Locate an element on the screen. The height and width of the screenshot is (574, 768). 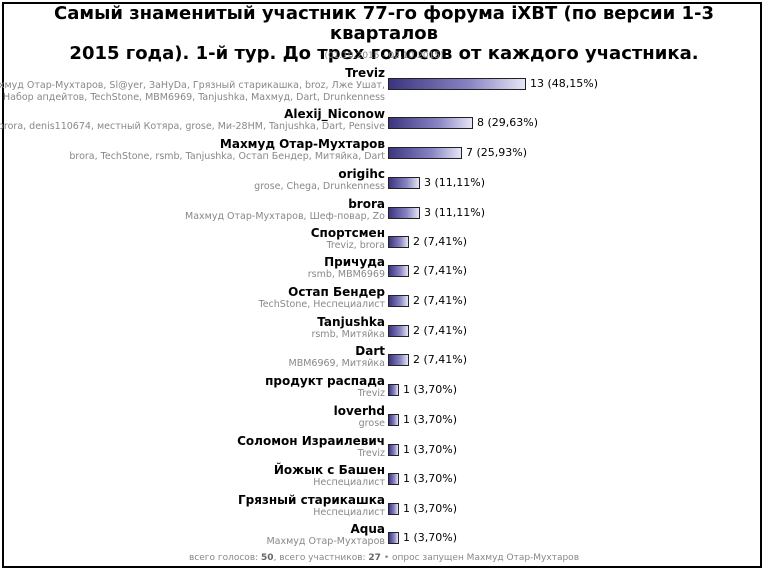
category-label: Причуда is located at coordinates (354, 262).